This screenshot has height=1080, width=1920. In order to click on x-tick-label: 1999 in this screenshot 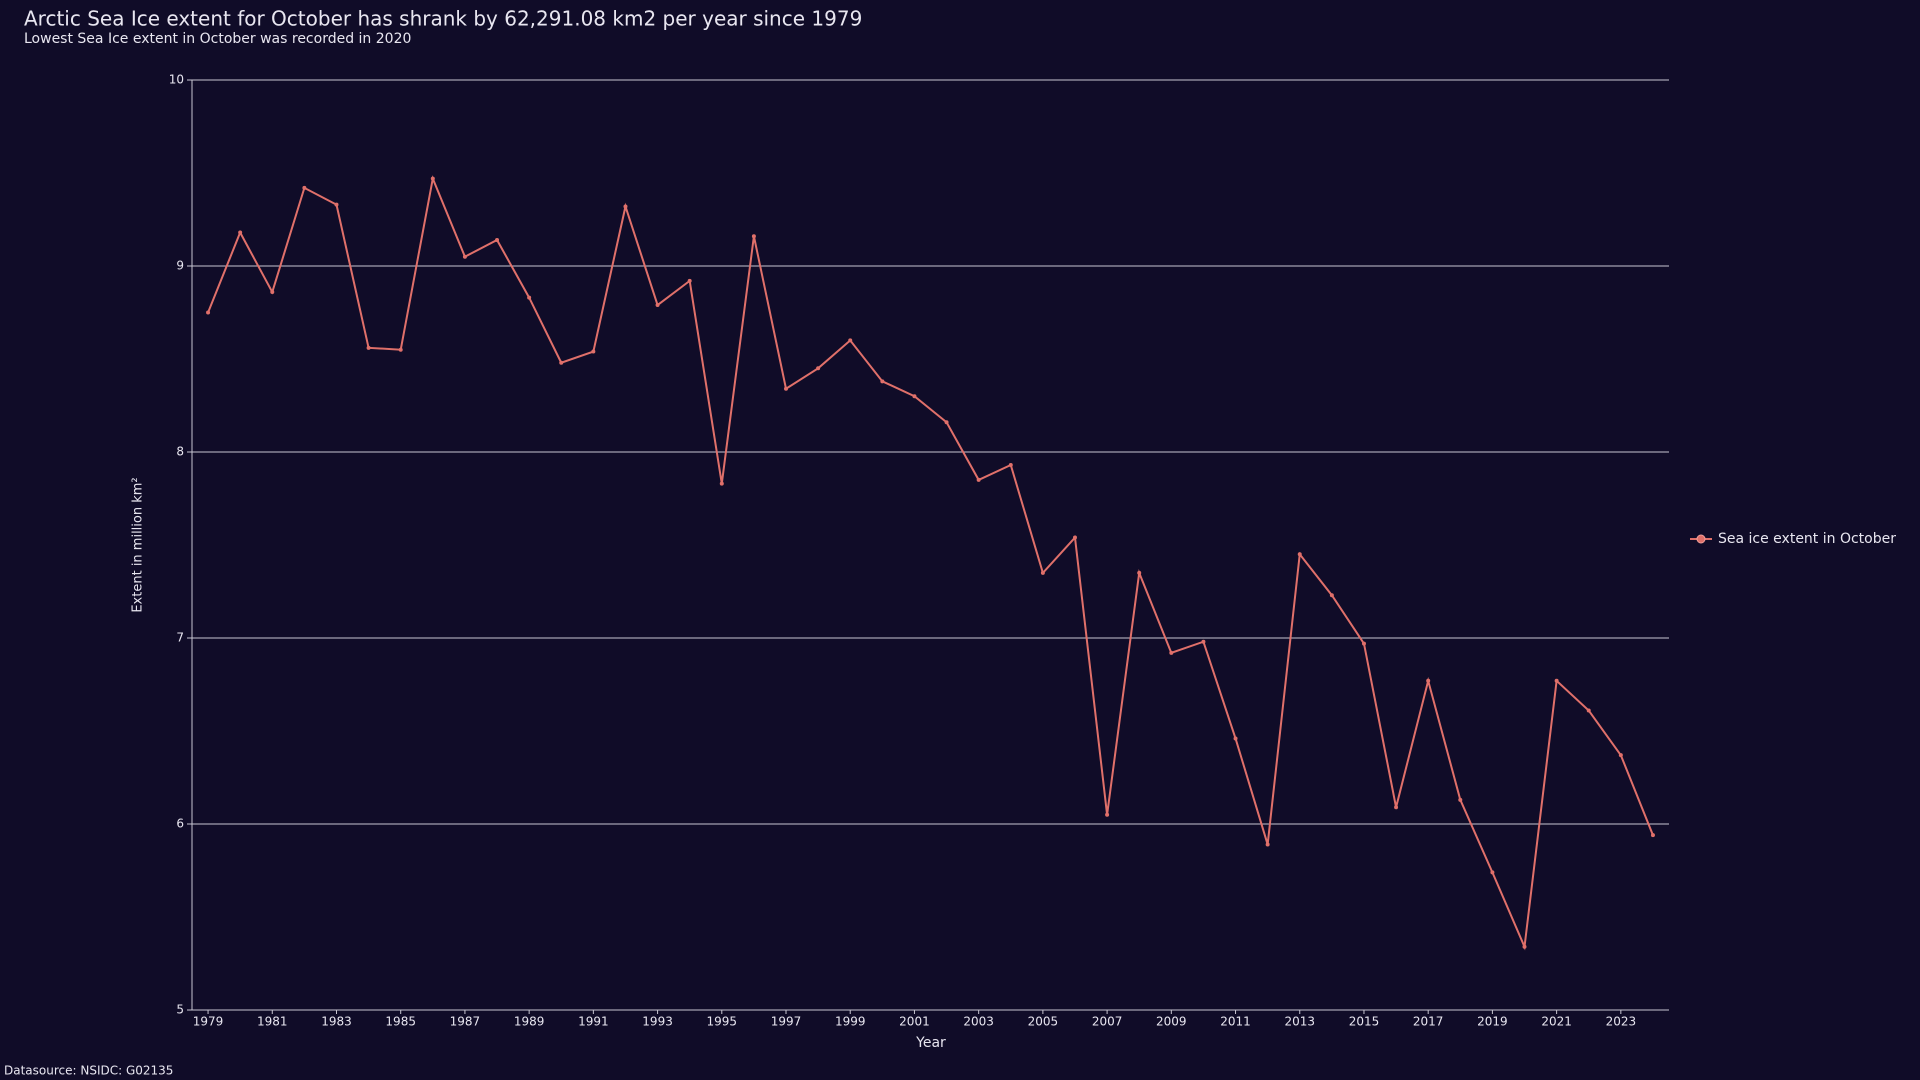, I will do `click(850, 1022)`.